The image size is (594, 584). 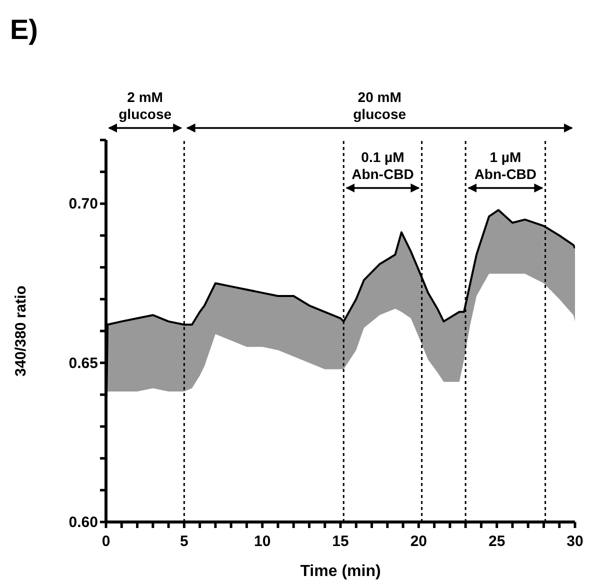 I want to click on text: 2 mM glucose, so click(x=145, y=105).